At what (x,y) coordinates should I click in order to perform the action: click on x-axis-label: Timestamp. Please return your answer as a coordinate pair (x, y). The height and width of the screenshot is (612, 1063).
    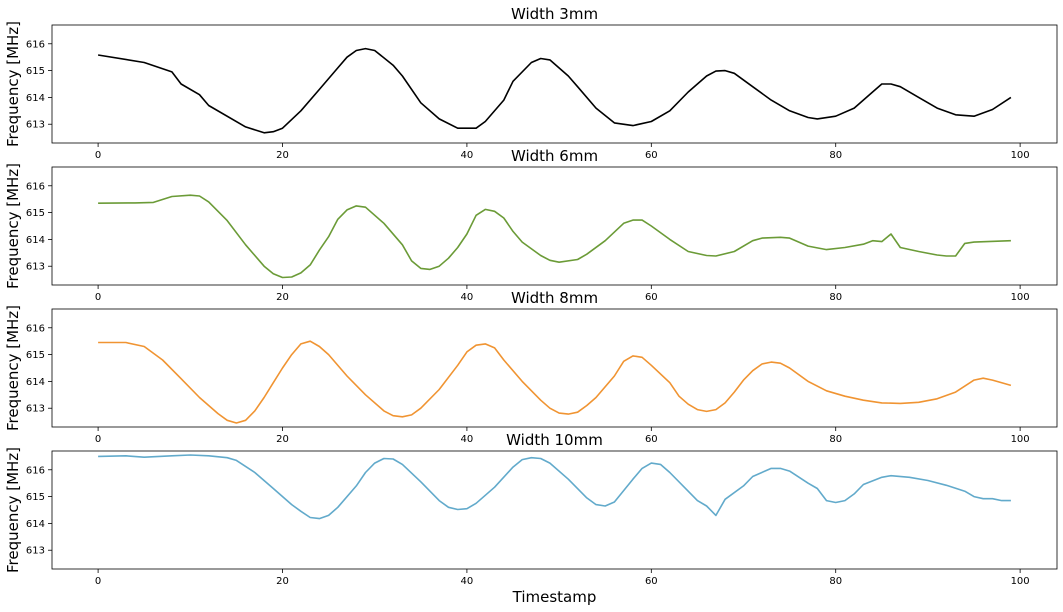
    Looking at the image, I should click on (554, 597).